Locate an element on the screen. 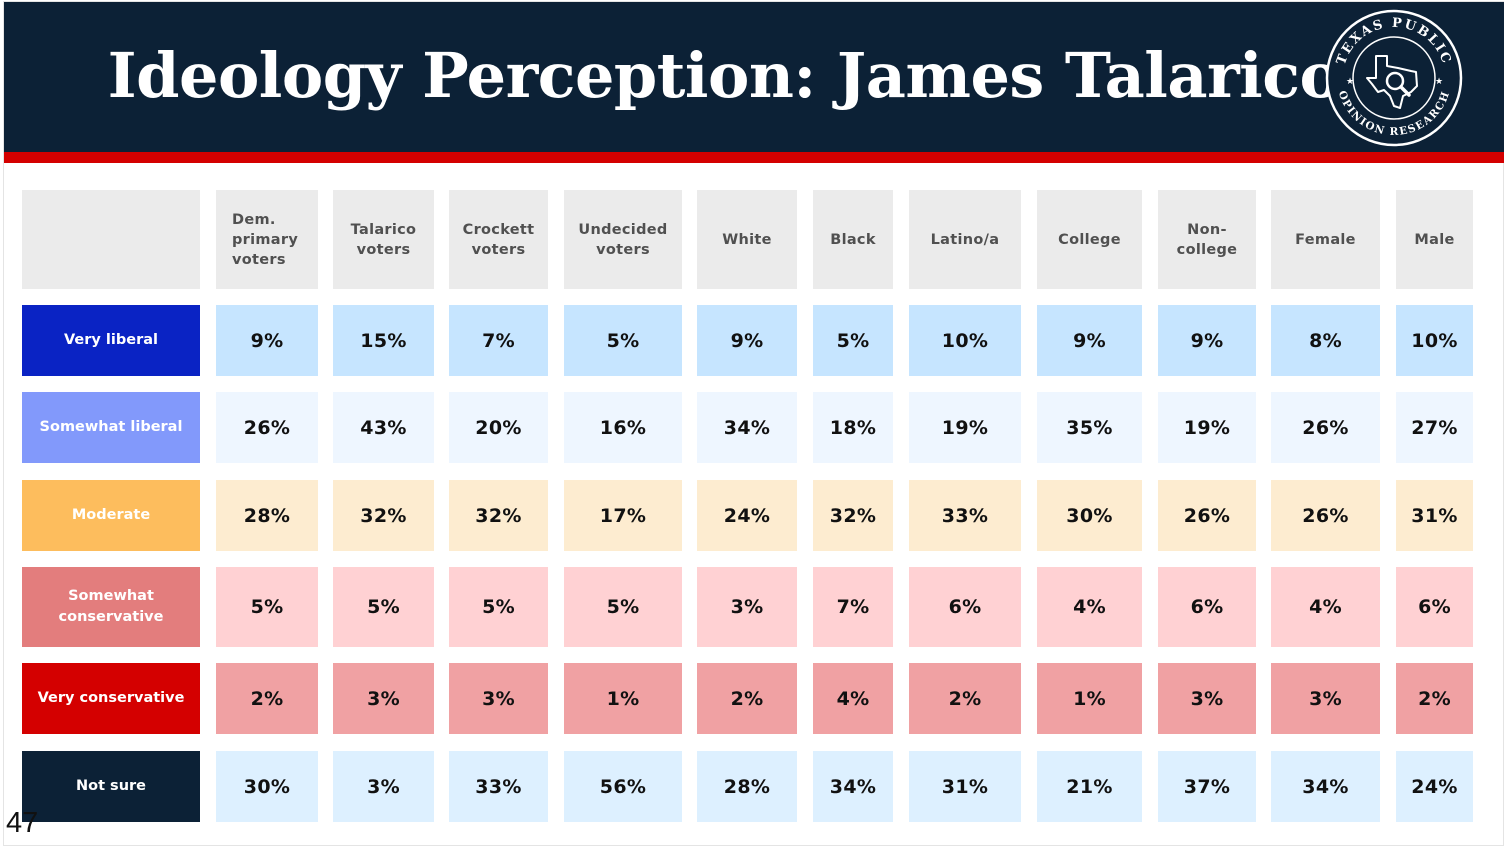  value-cell: 37% is located at coordinates (1207, 786).